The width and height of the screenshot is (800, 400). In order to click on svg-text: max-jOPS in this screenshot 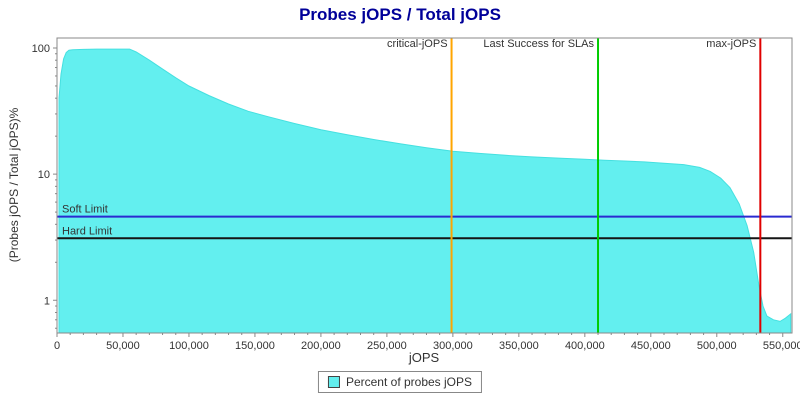, I will do `click(731, 44)`.